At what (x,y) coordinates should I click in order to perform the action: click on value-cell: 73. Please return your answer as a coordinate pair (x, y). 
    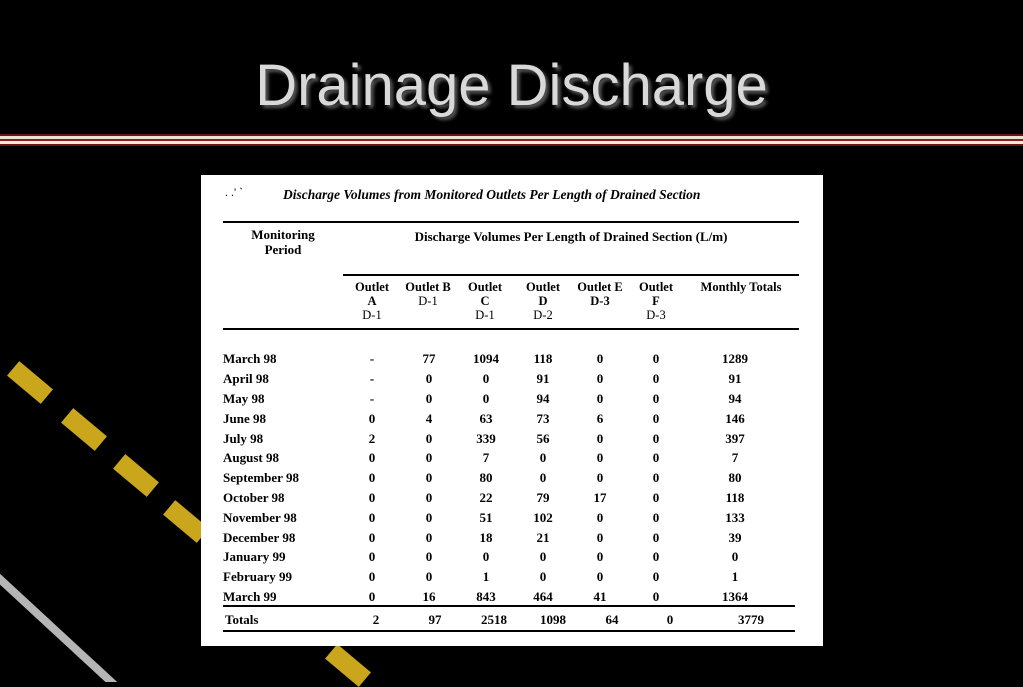
    Looking at the image, I should click on (543, 418).